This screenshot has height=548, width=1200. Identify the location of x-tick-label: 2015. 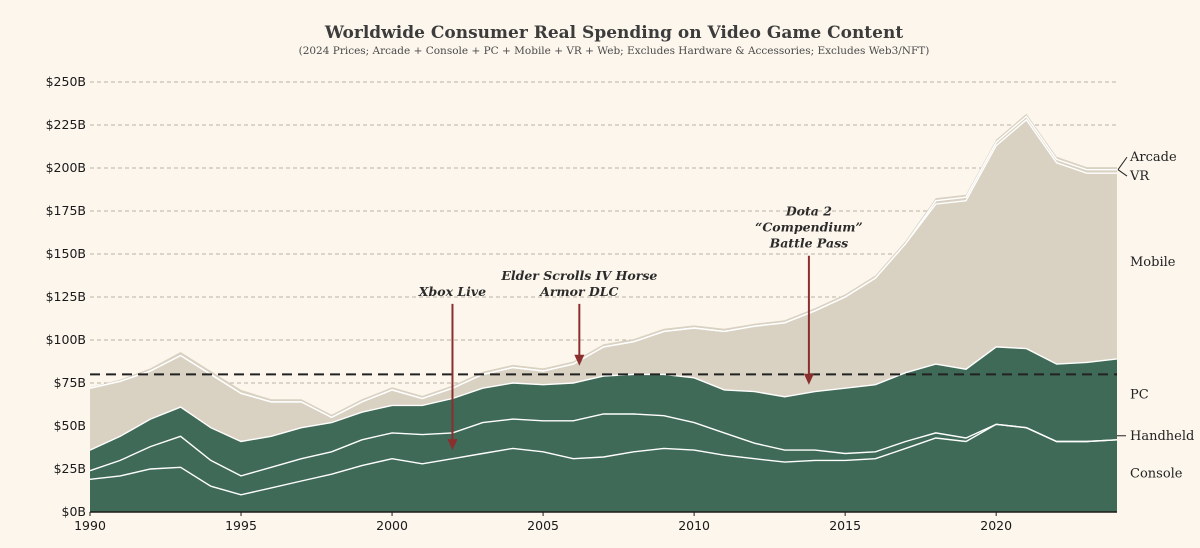
(845, 525).